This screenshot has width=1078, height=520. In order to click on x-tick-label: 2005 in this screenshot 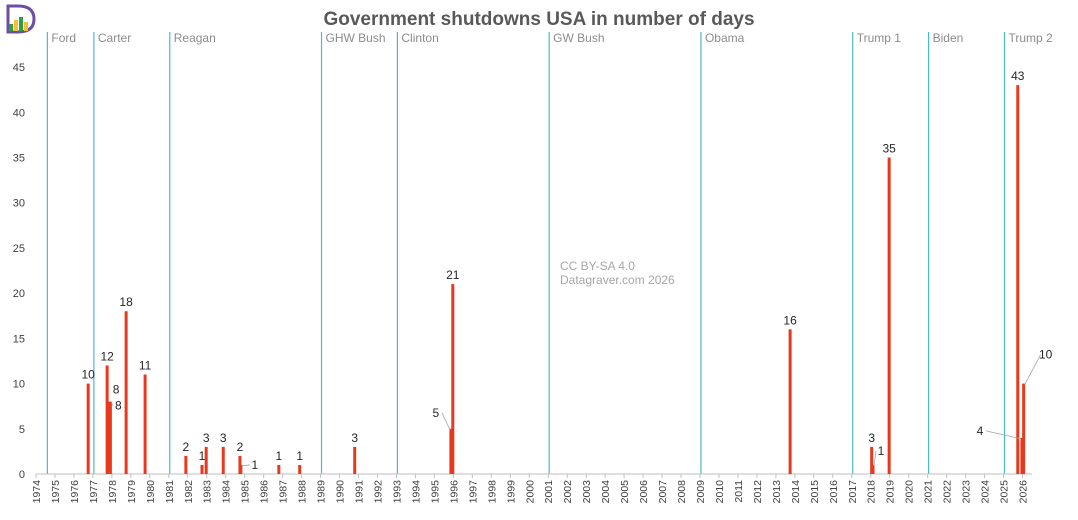, I will do `click(625, 492)`.